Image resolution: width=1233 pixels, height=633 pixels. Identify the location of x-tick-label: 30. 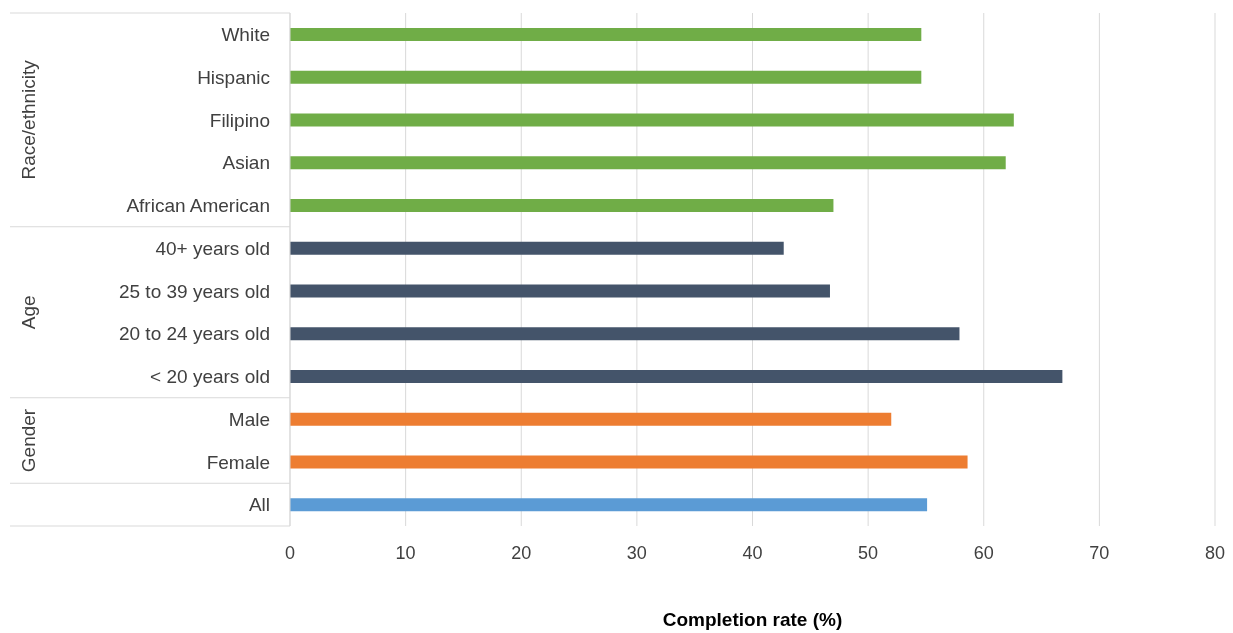
(636, 552).